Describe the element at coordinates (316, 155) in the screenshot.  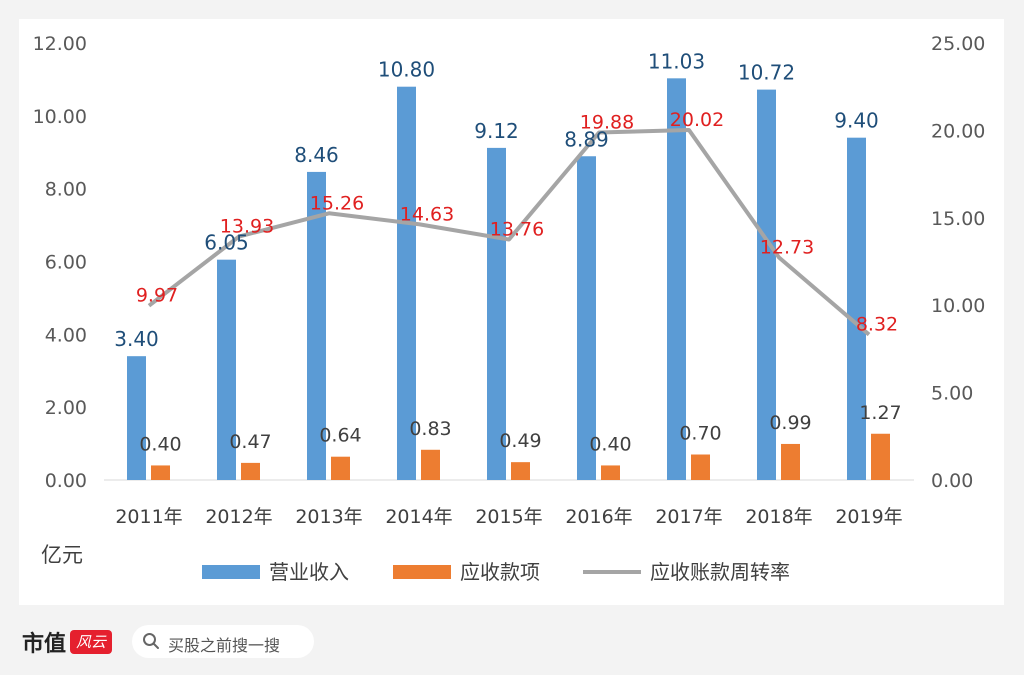
I see `revenue-data-label: 8.46` at that location.